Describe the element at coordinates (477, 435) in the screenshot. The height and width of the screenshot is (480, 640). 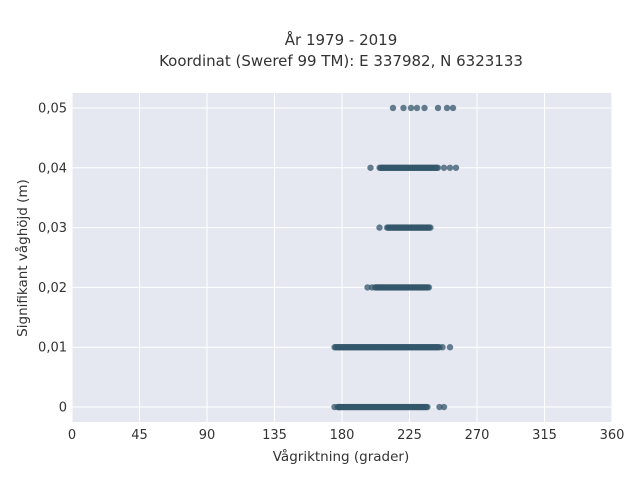
I see `x-tick-label: 270` at that location.